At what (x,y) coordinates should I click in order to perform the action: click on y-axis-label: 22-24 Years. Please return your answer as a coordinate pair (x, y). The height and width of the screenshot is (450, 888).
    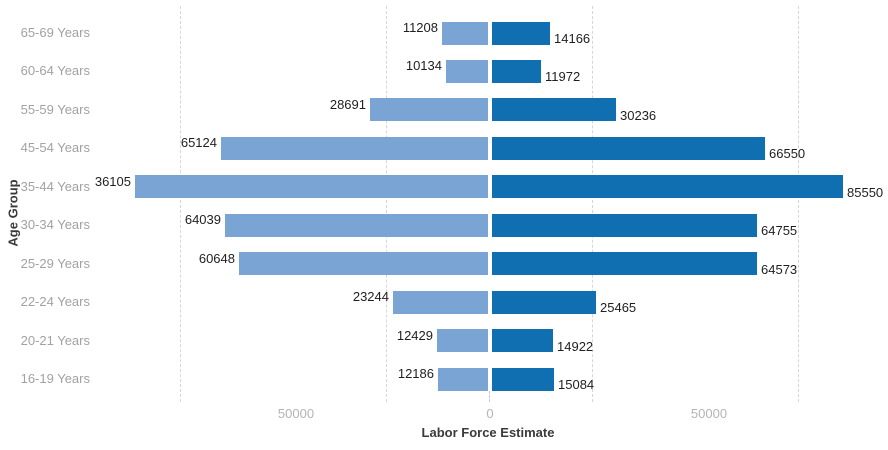
    Looking at the image, I should click on (55, 302).